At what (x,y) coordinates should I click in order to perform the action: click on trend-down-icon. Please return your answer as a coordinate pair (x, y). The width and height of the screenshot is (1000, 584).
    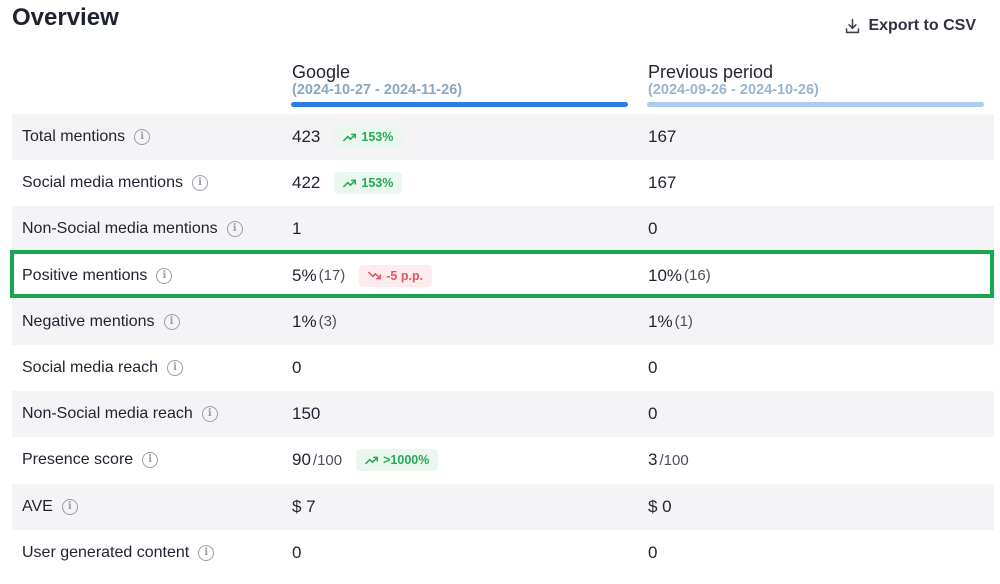
    Looking at the image, I should click on (375, 276).